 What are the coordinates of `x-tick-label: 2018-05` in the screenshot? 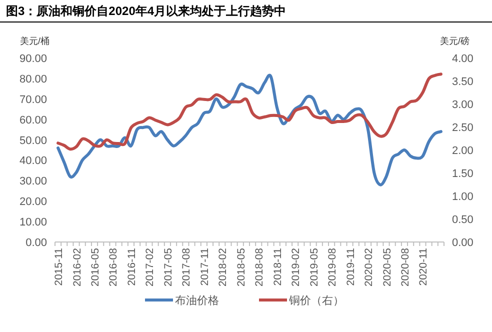 It's located at (241, 267).